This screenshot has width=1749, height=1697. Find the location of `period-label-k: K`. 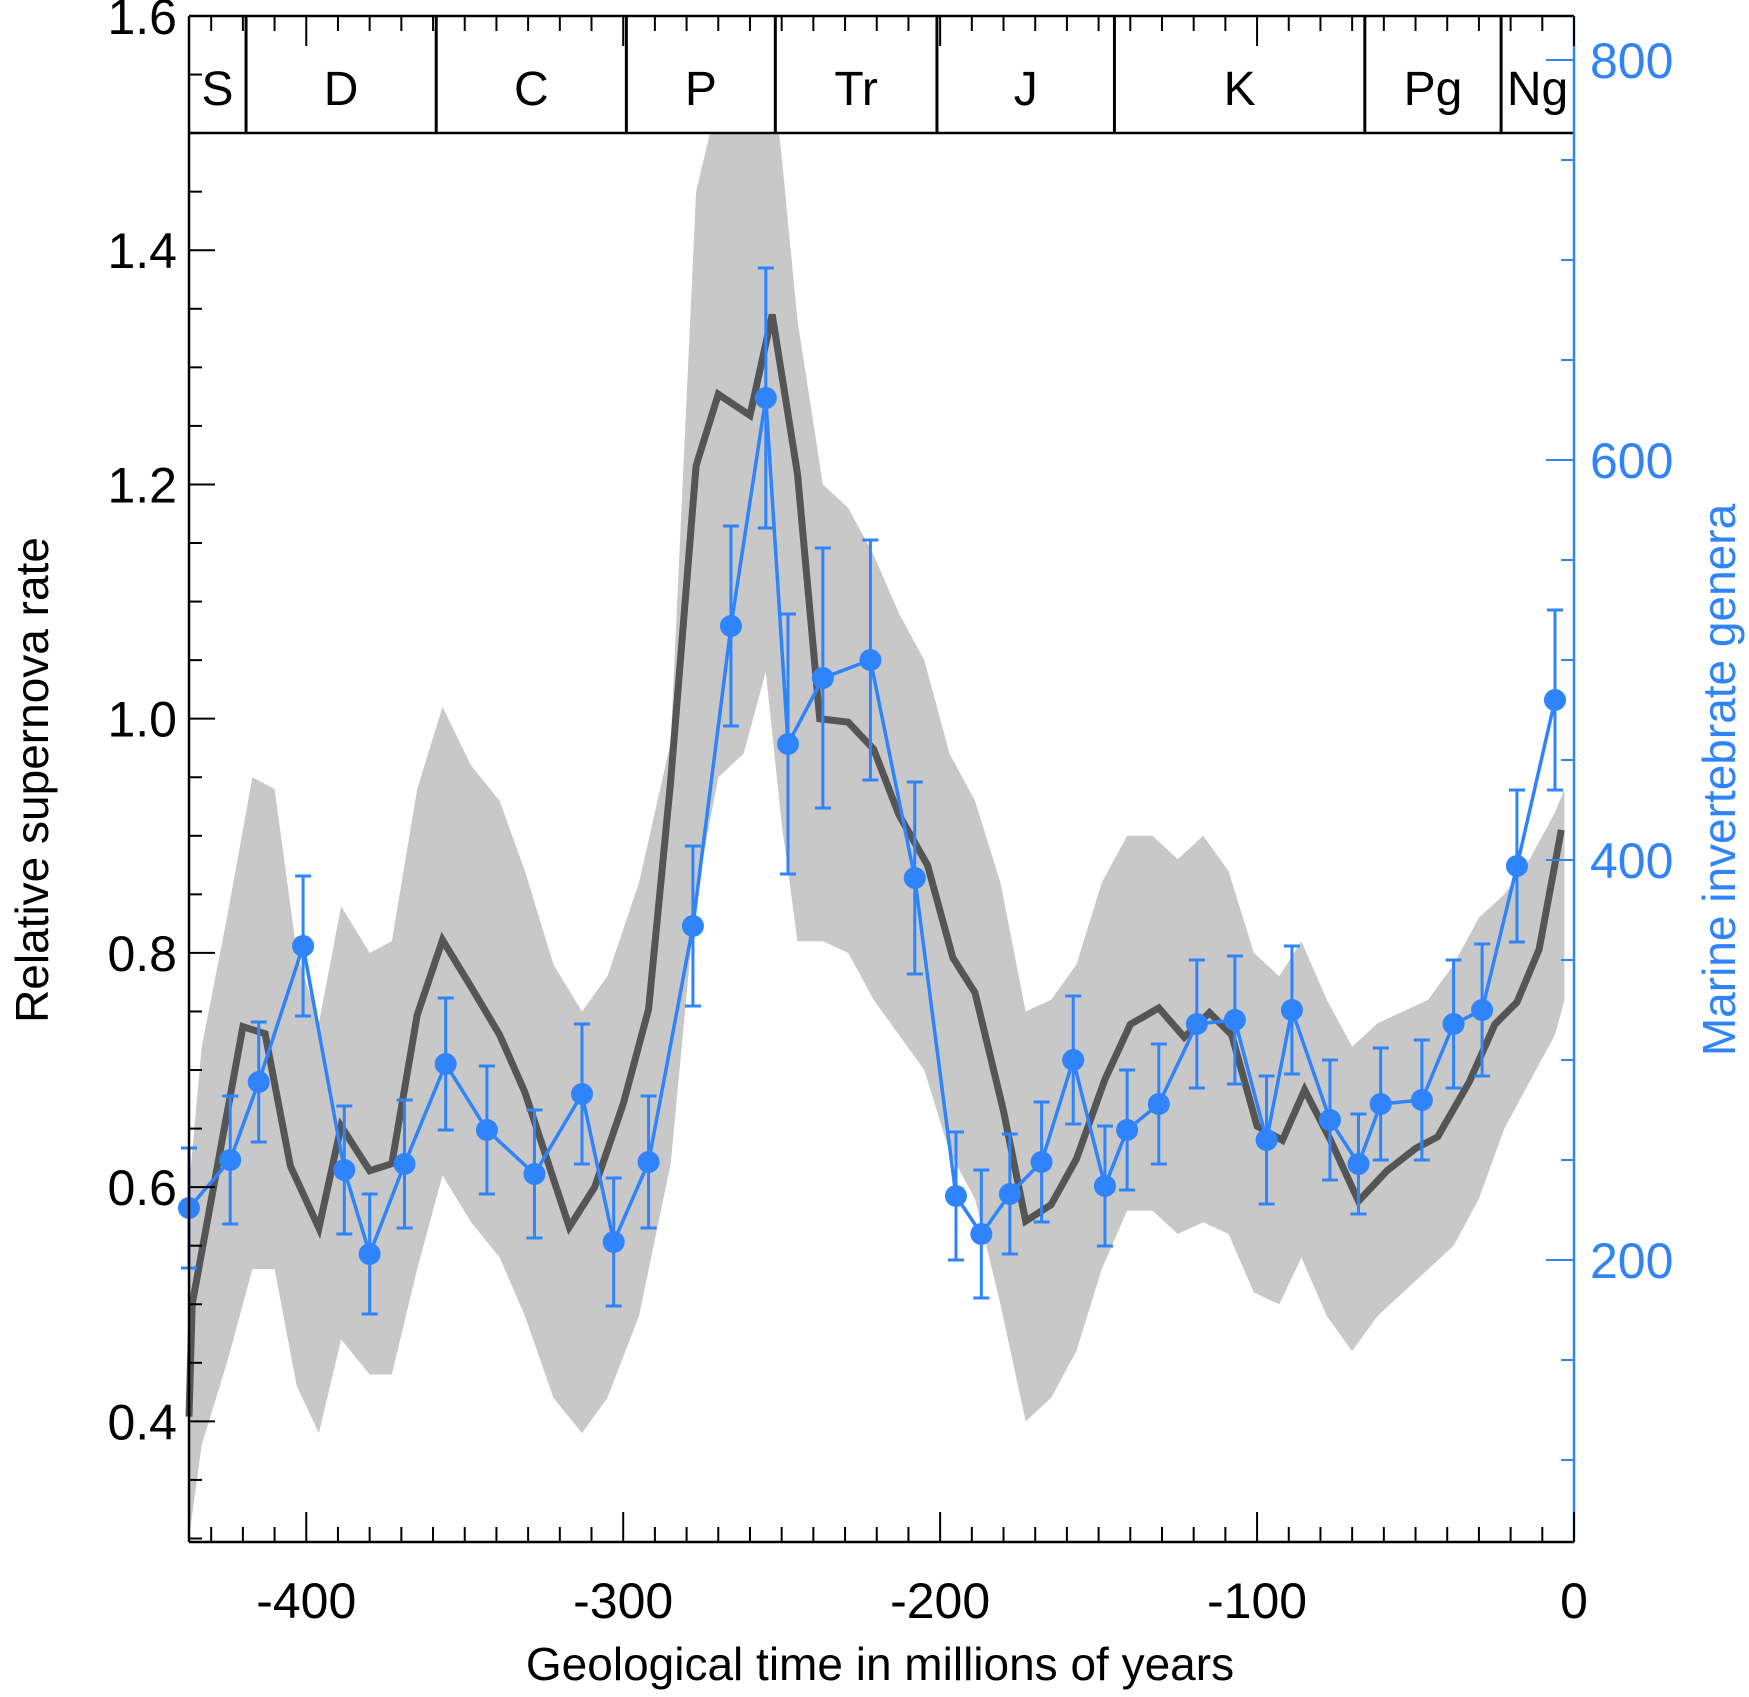

period-label-k: K is located at coordinates (1240, 89).